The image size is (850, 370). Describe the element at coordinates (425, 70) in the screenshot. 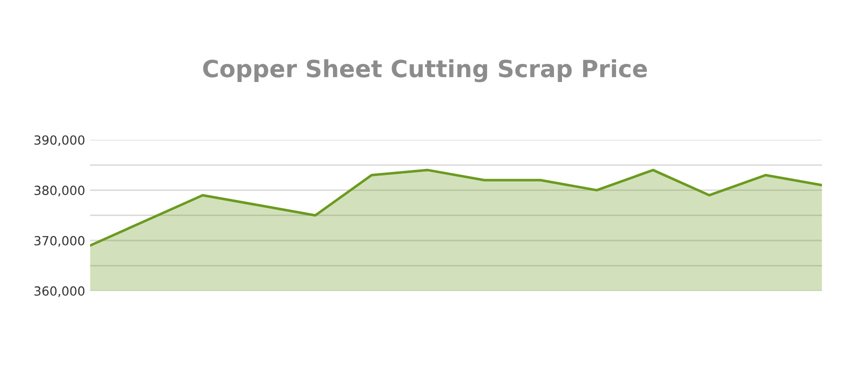

I see `chart-title: Copper Sheet Cutting Scrap Price` at that location.